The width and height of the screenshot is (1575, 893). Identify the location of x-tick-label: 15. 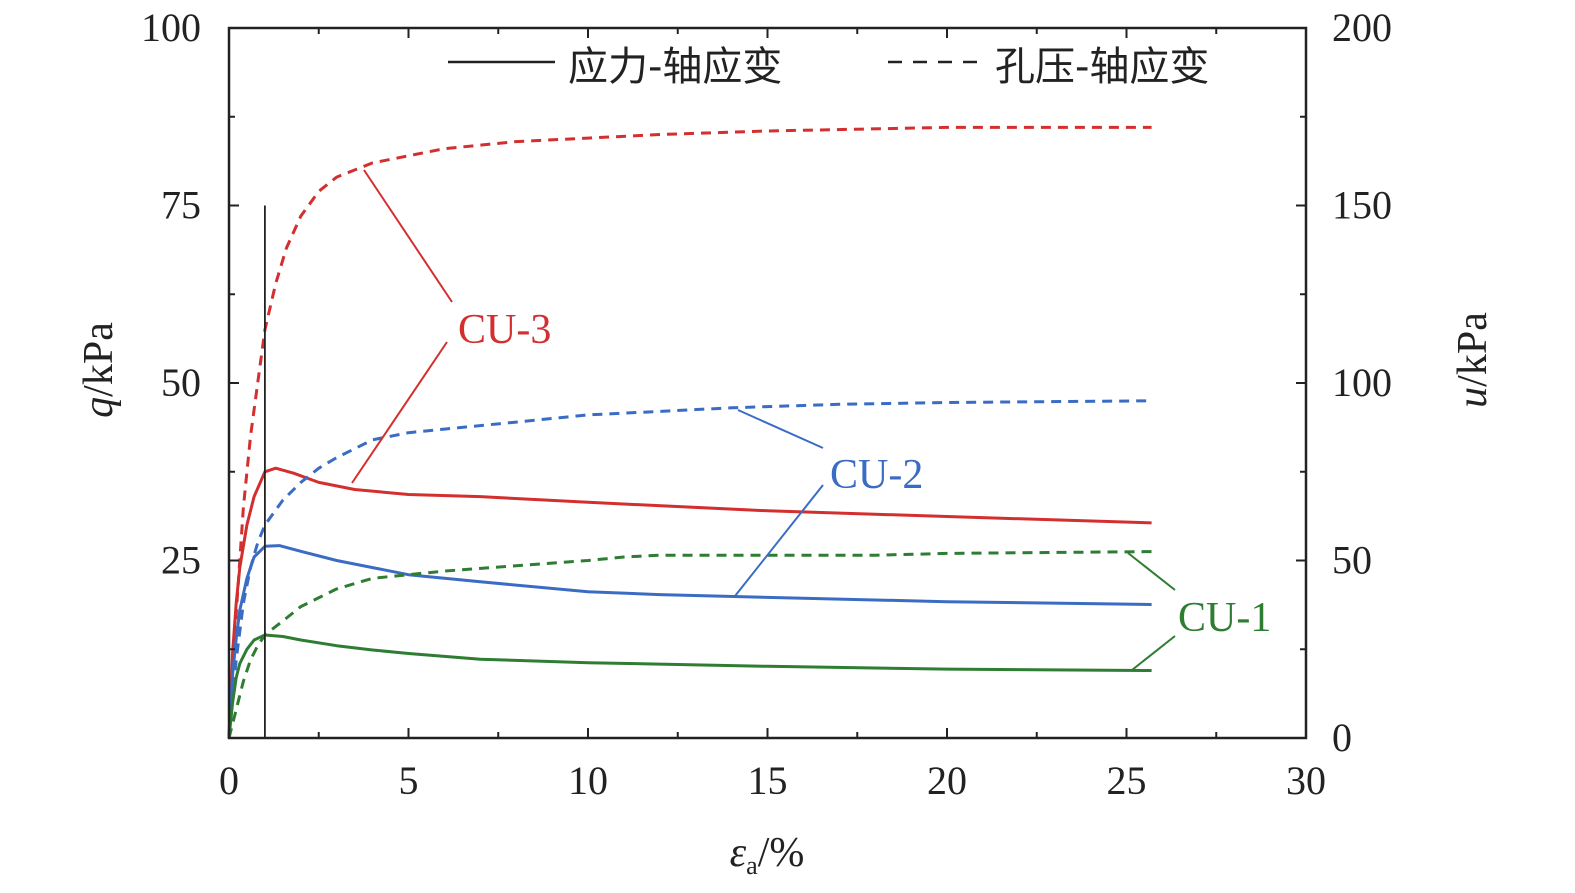
(768, 780).